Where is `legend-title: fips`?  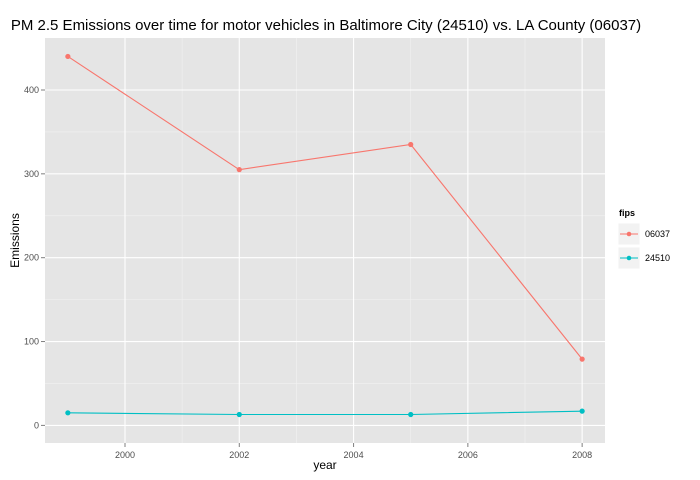 legend-title: fips is located at coordinates (627, 213).